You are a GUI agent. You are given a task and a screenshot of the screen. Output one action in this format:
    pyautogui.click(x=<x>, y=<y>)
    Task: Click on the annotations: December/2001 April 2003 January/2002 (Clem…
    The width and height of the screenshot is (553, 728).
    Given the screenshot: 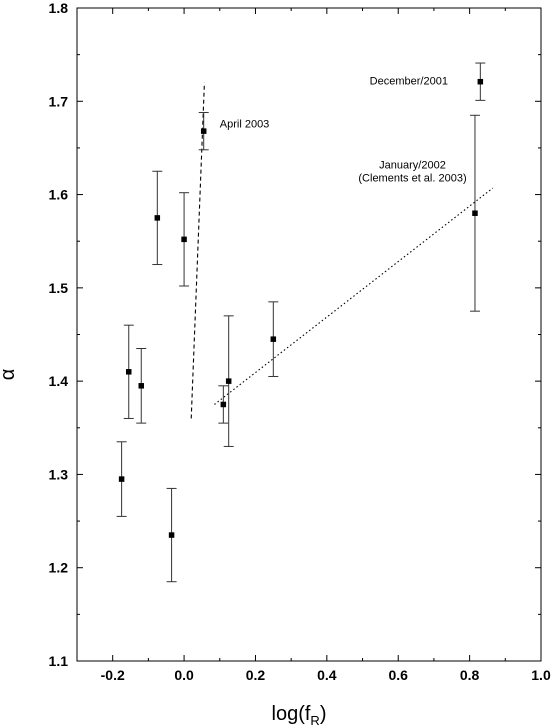 What is the action you would take?
    pyautogui.click(x=343, y=129)
    